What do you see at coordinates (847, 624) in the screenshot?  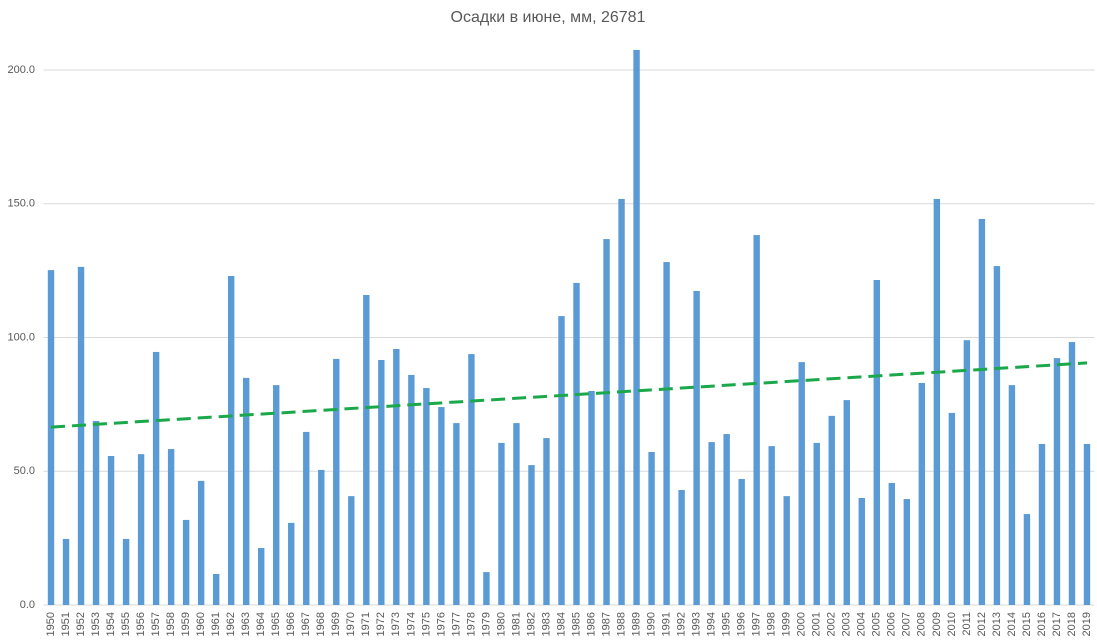 I see `x-tick-label: 2003` at bounding box center [847, 624].